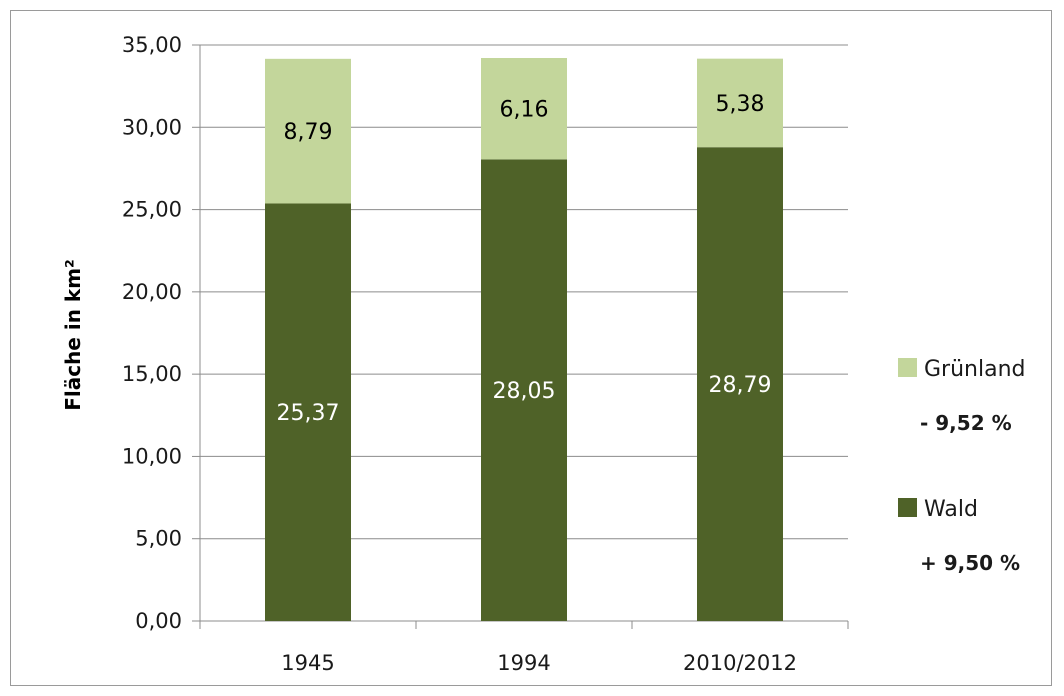 The width and height of the screenshot is (1064, 696). I want to click on y-tick-label: 0,00, so click(158, 621).